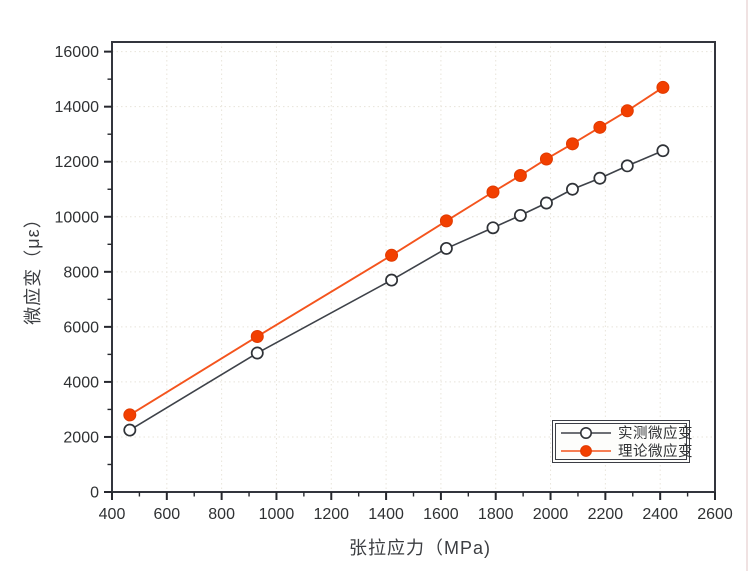  Describe the element at coordinates (715, 514) in the screenshot. I see `x-tick-label: 2600` at that location.